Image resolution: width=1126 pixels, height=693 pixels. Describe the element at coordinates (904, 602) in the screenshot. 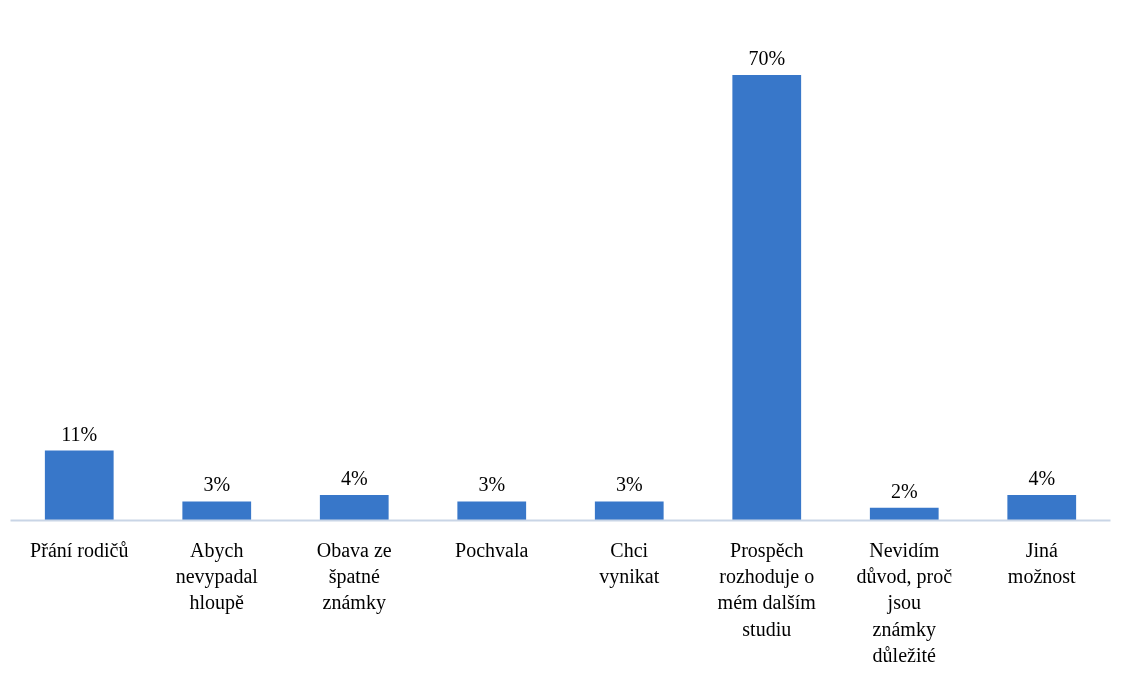

I see `x-tick-label: Nevidím důvod, proč jsou známky důležité` at that location.